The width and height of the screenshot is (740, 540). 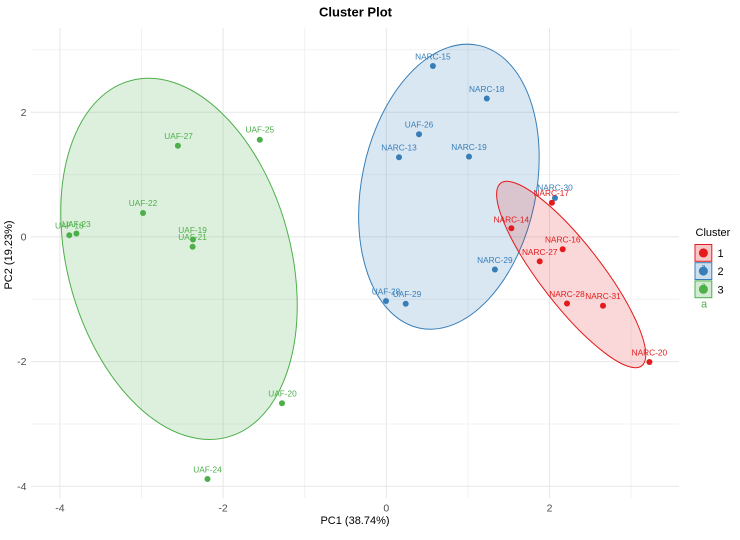 I want to click on svg-text: UAF-25, so click(x=260, y=129).